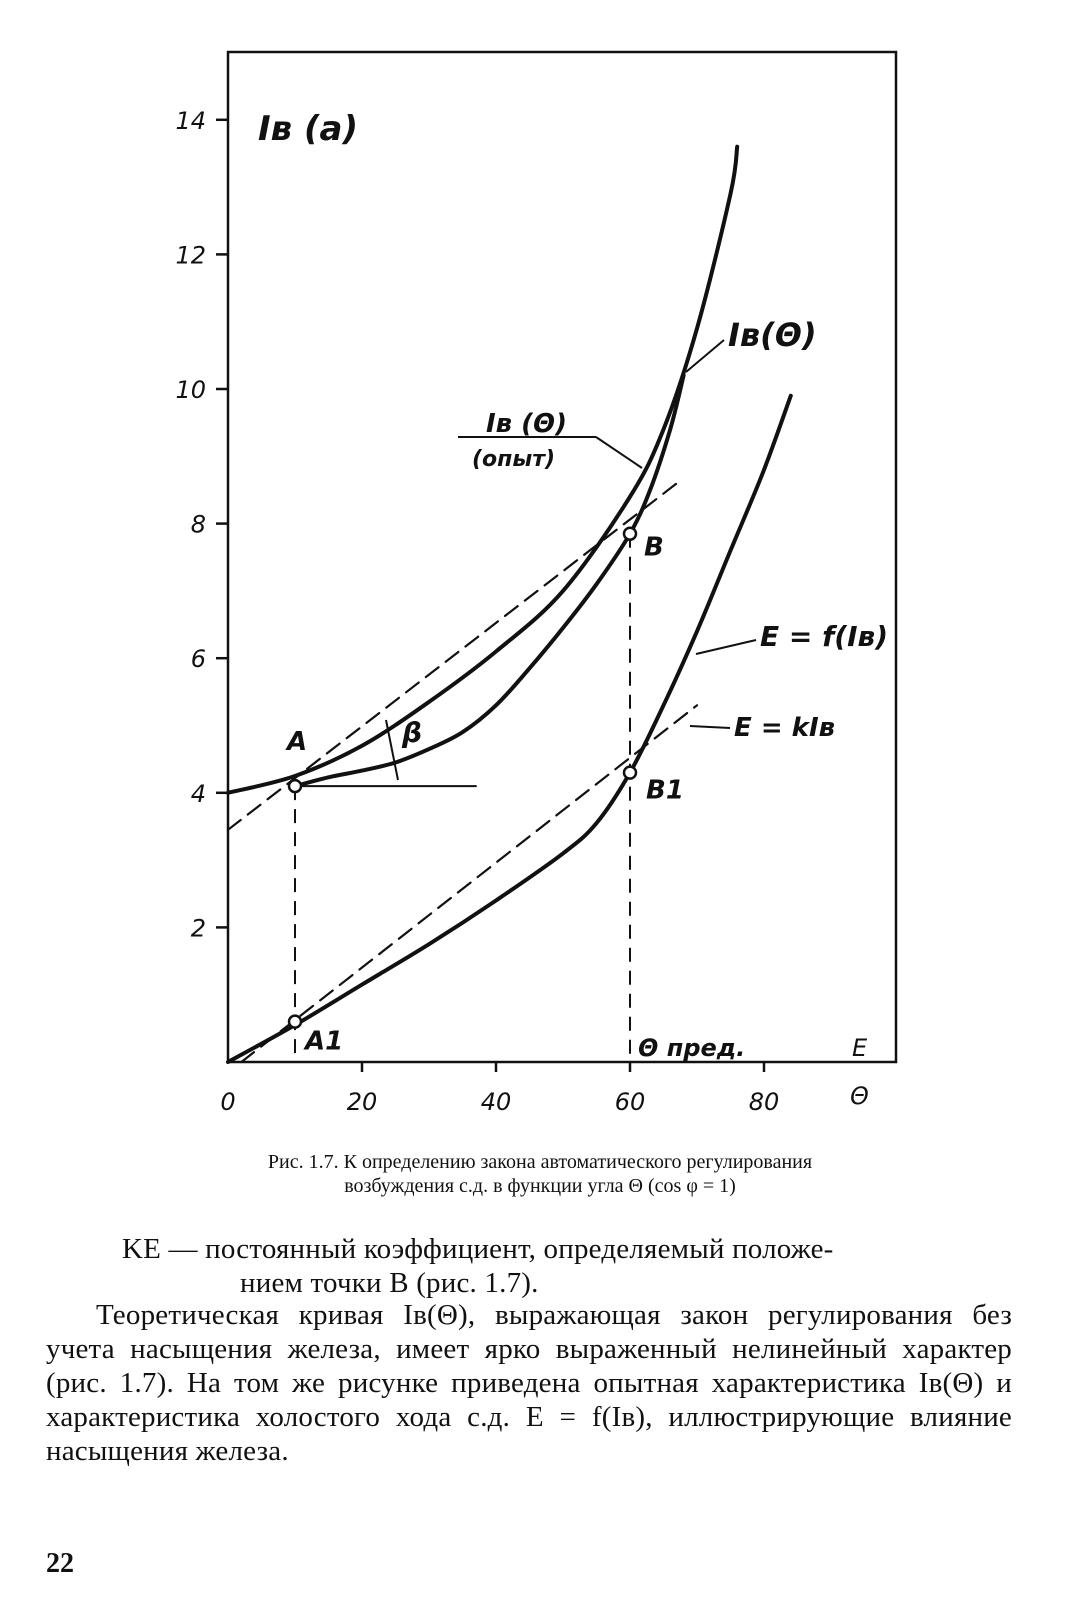  What do you see at coordinates (190, 390) in the screenshot?
I see `y-tick-label-4: 10` at bounding box center [190, 390].